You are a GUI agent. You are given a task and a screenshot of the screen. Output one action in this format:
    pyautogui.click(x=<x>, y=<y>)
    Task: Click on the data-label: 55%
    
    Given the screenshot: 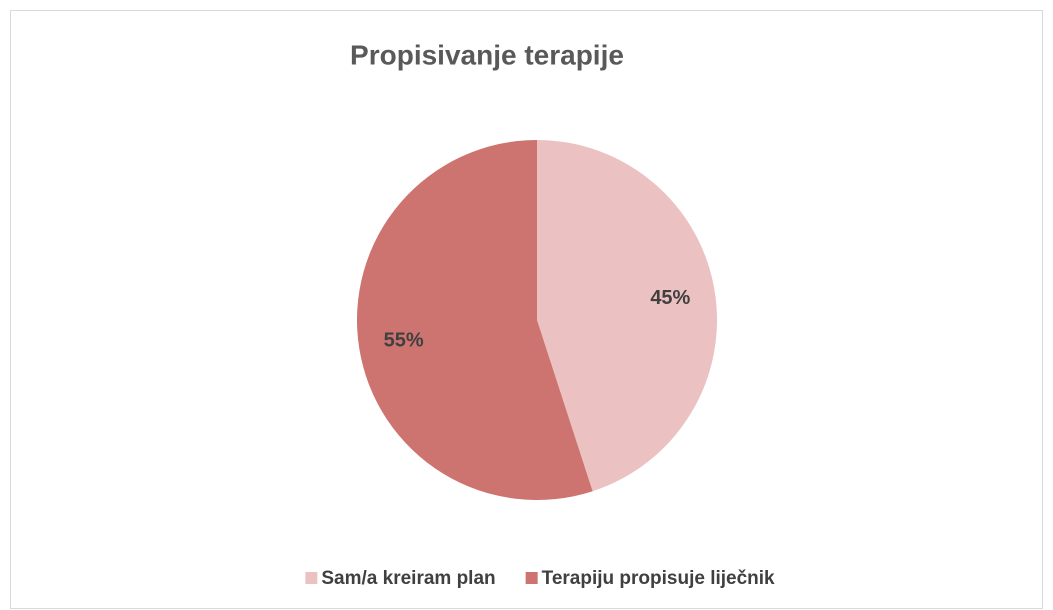 What is the action you would take?
    pyautogui.click(x=404, y=340)
    